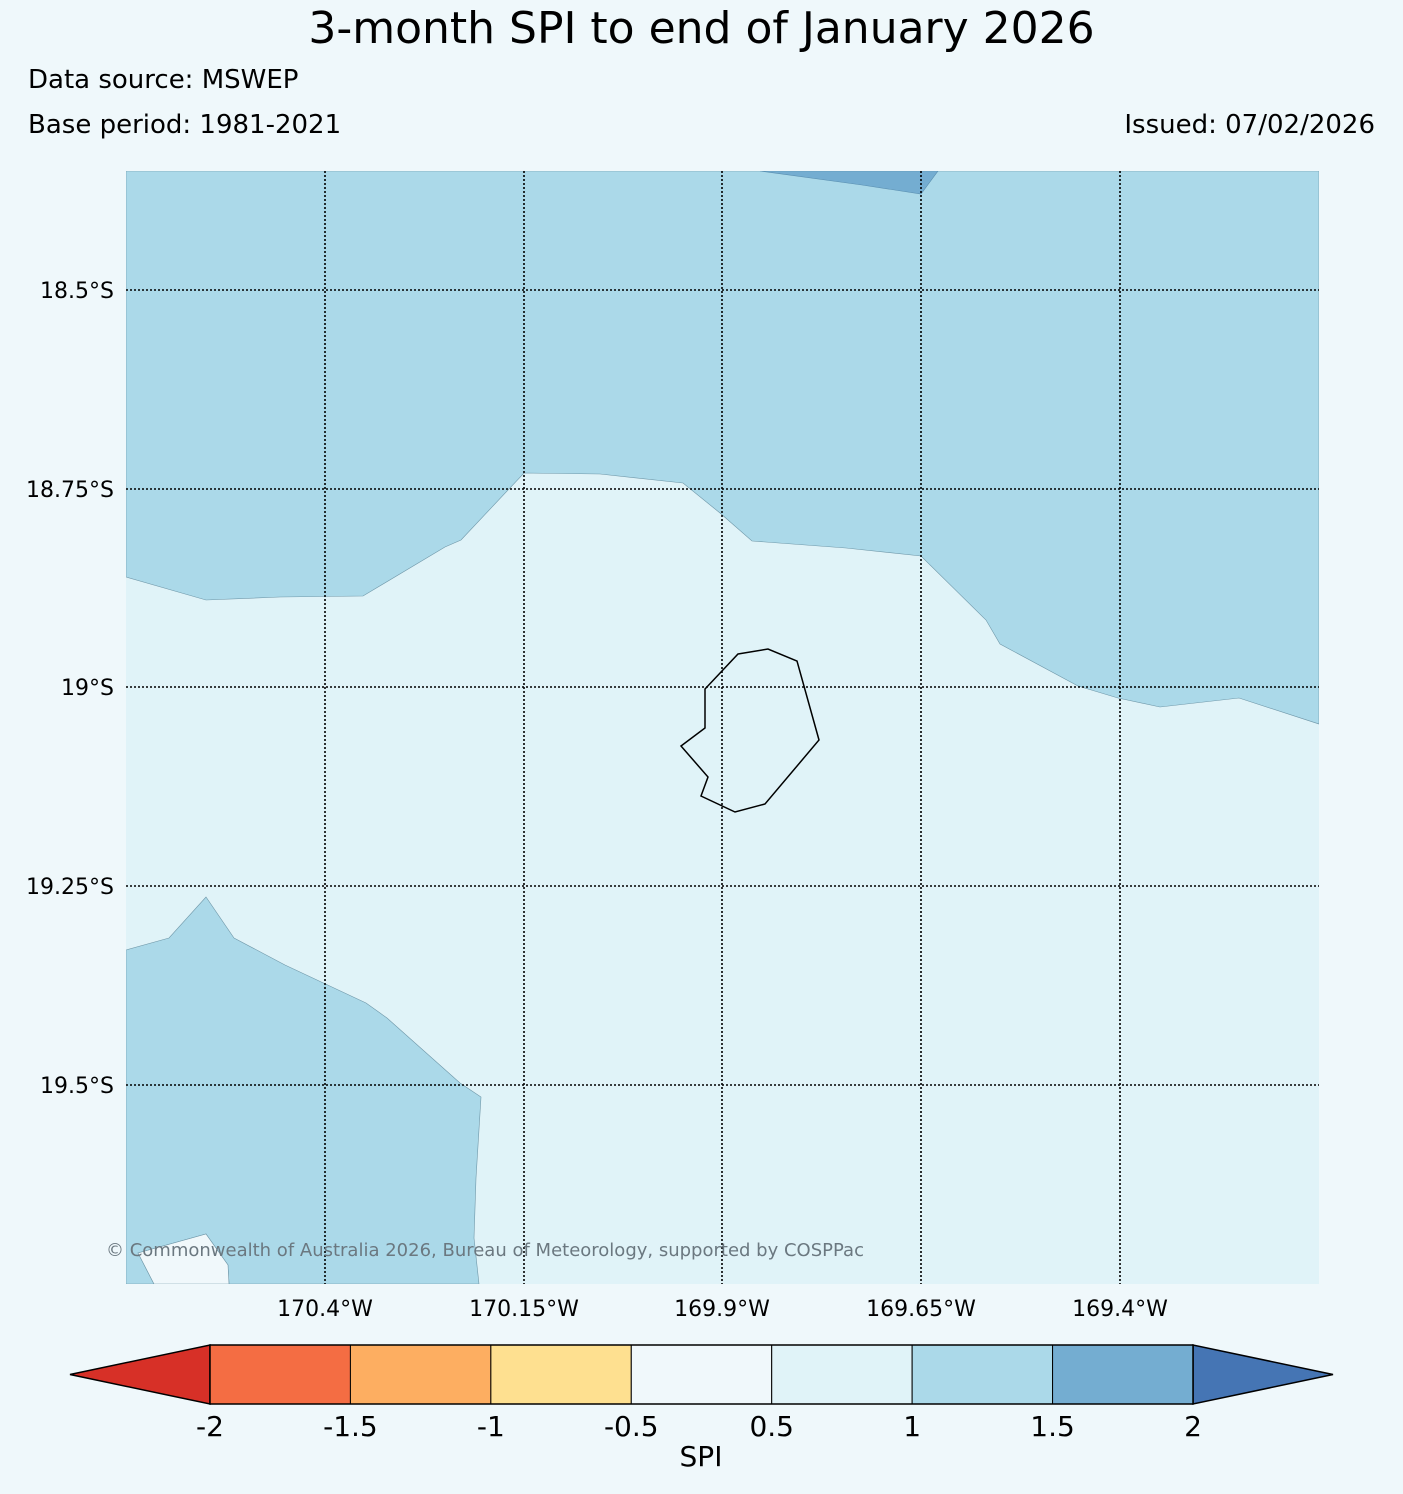 The height and width of the screenshot is (1494, 1403). What do you see at coordinates (1120, 1309) in the screenshot?
I see `lon-label: 169.4°W` at bounding box center [1120, 1309].